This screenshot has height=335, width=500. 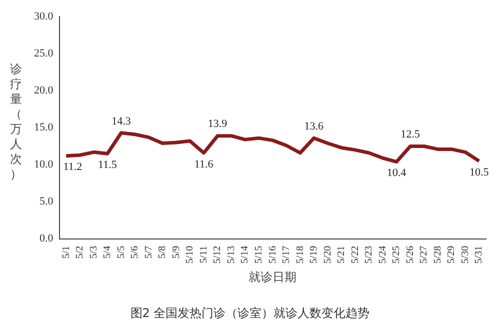 What do you see at coordinates (314, 255) in the screenshot?
I see `x-tick-label: 5/19` at bounding box center [314, 255].